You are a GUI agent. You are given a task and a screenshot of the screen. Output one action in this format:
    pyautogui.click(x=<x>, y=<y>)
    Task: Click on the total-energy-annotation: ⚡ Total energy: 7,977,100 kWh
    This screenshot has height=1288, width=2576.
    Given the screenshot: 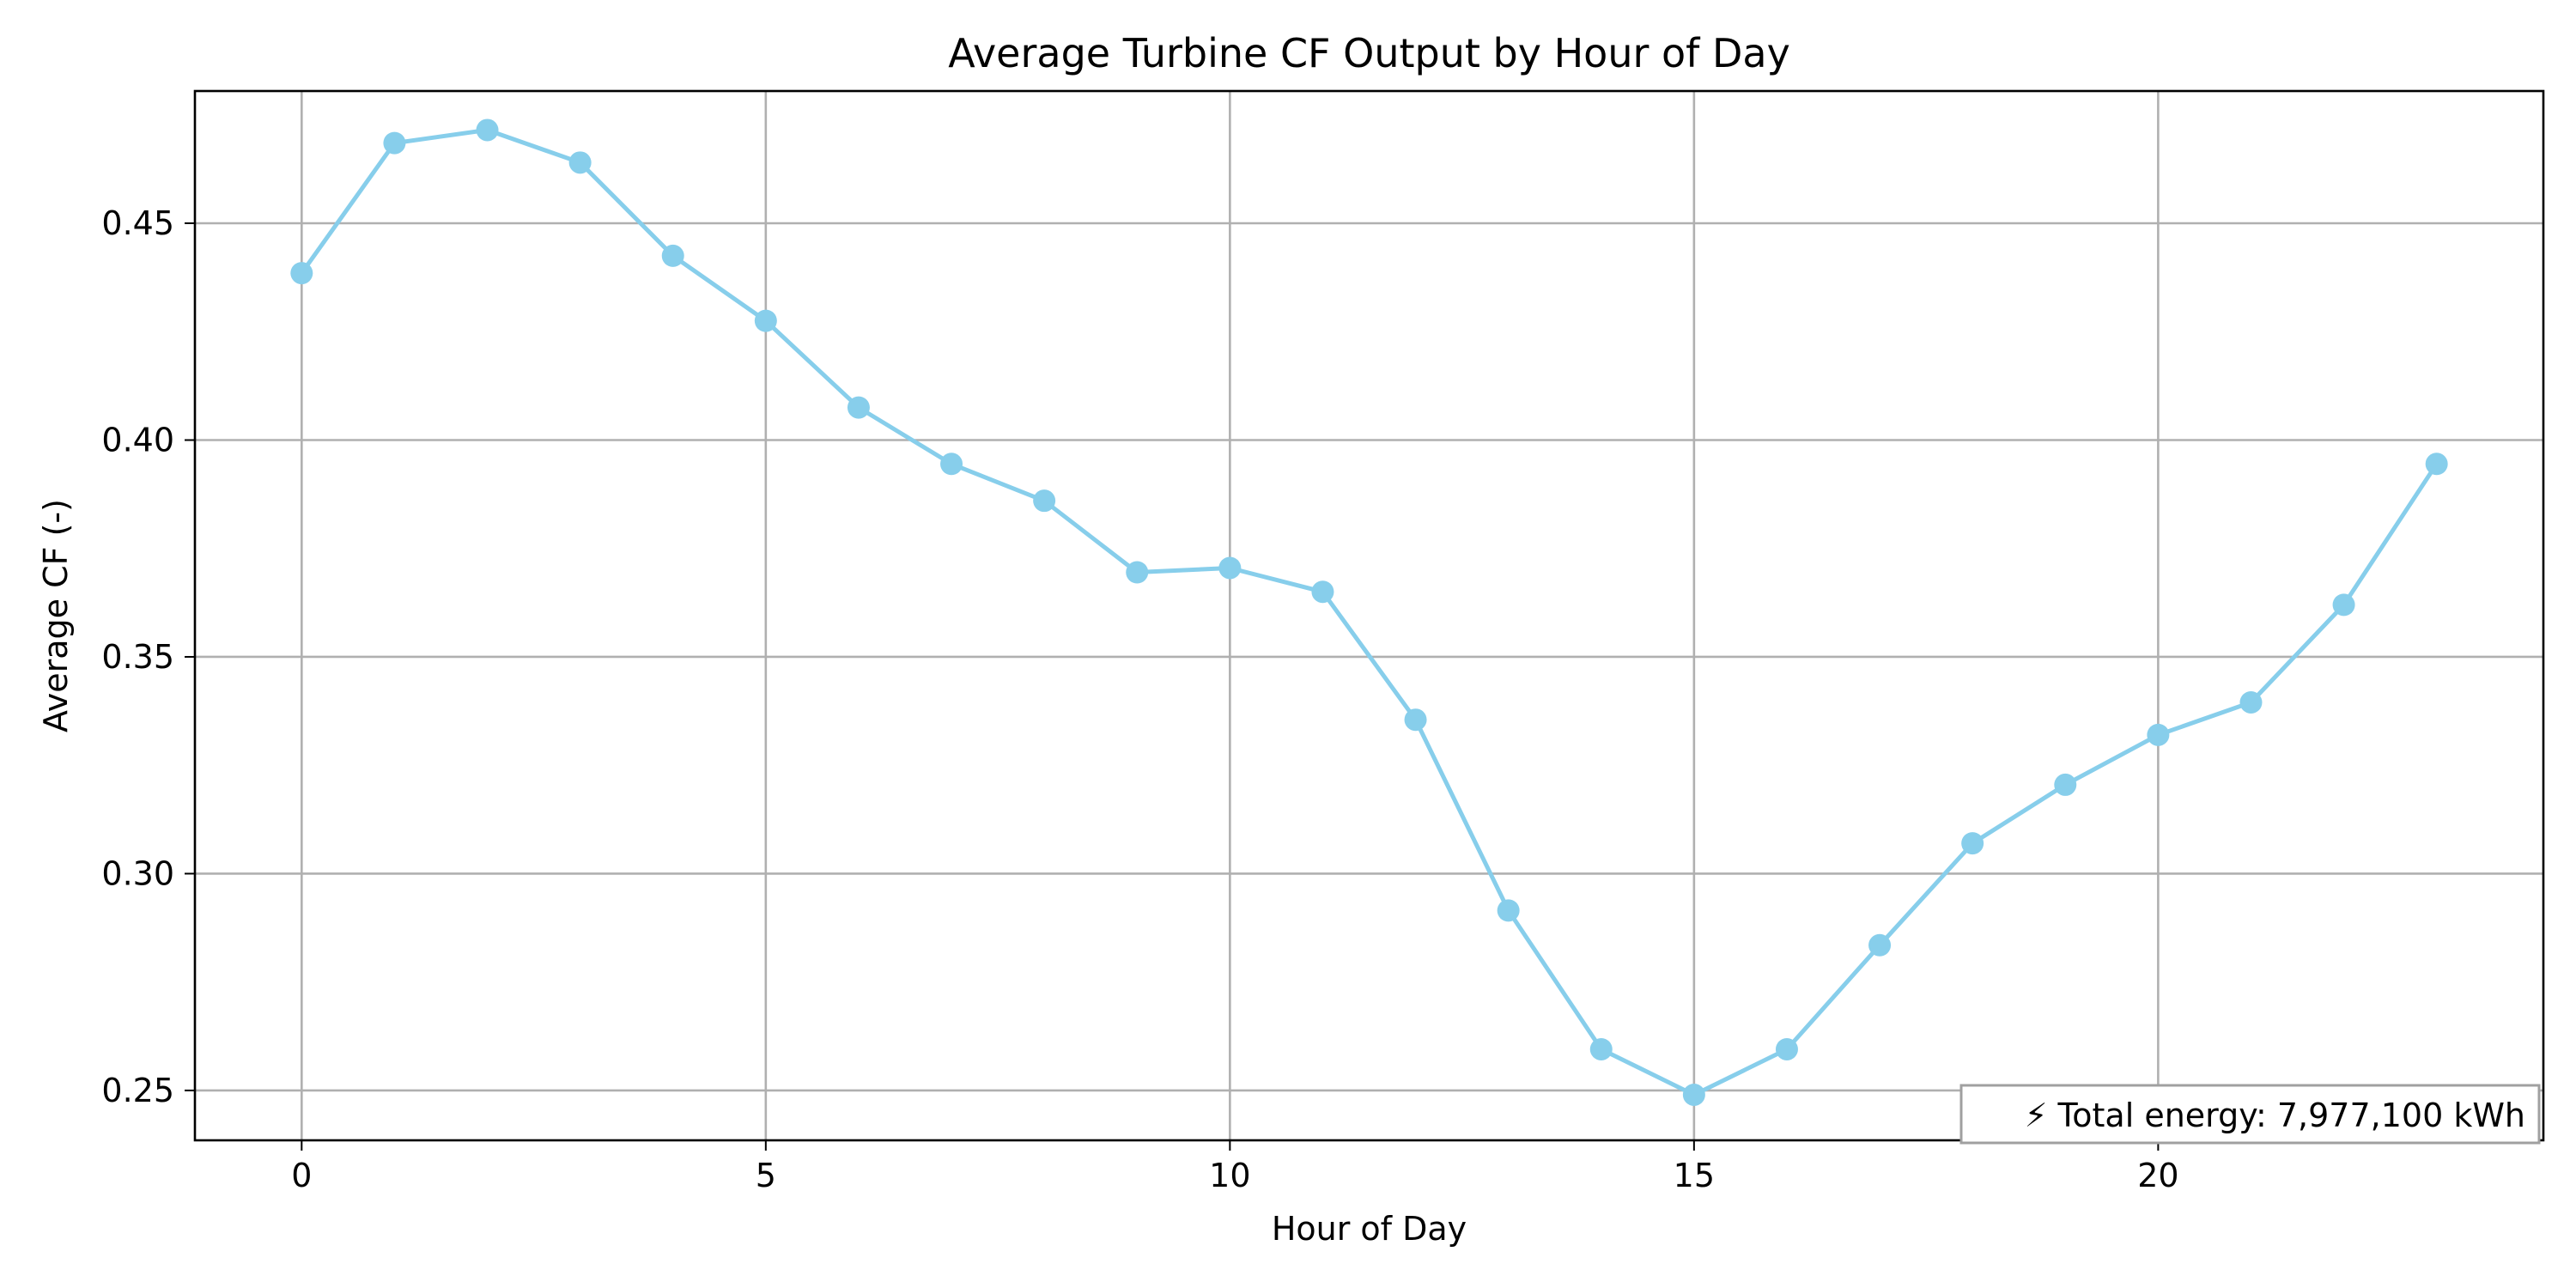 What is the action you would take?
    pyautogui.click(x=2250, y=1114)
    